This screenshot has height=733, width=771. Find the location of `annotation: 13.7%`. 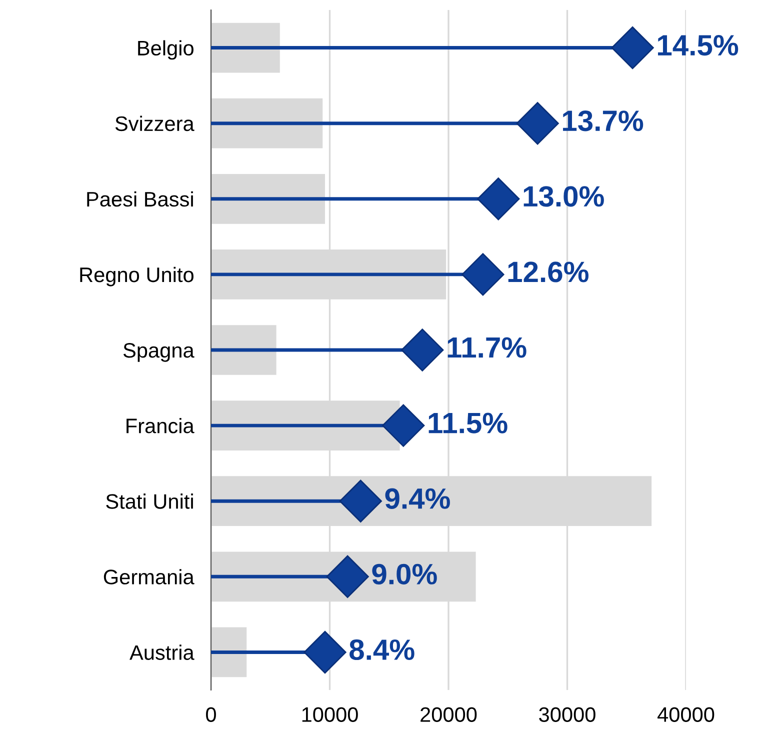

annotation: 13.7% is located at coordinates (603, 121).